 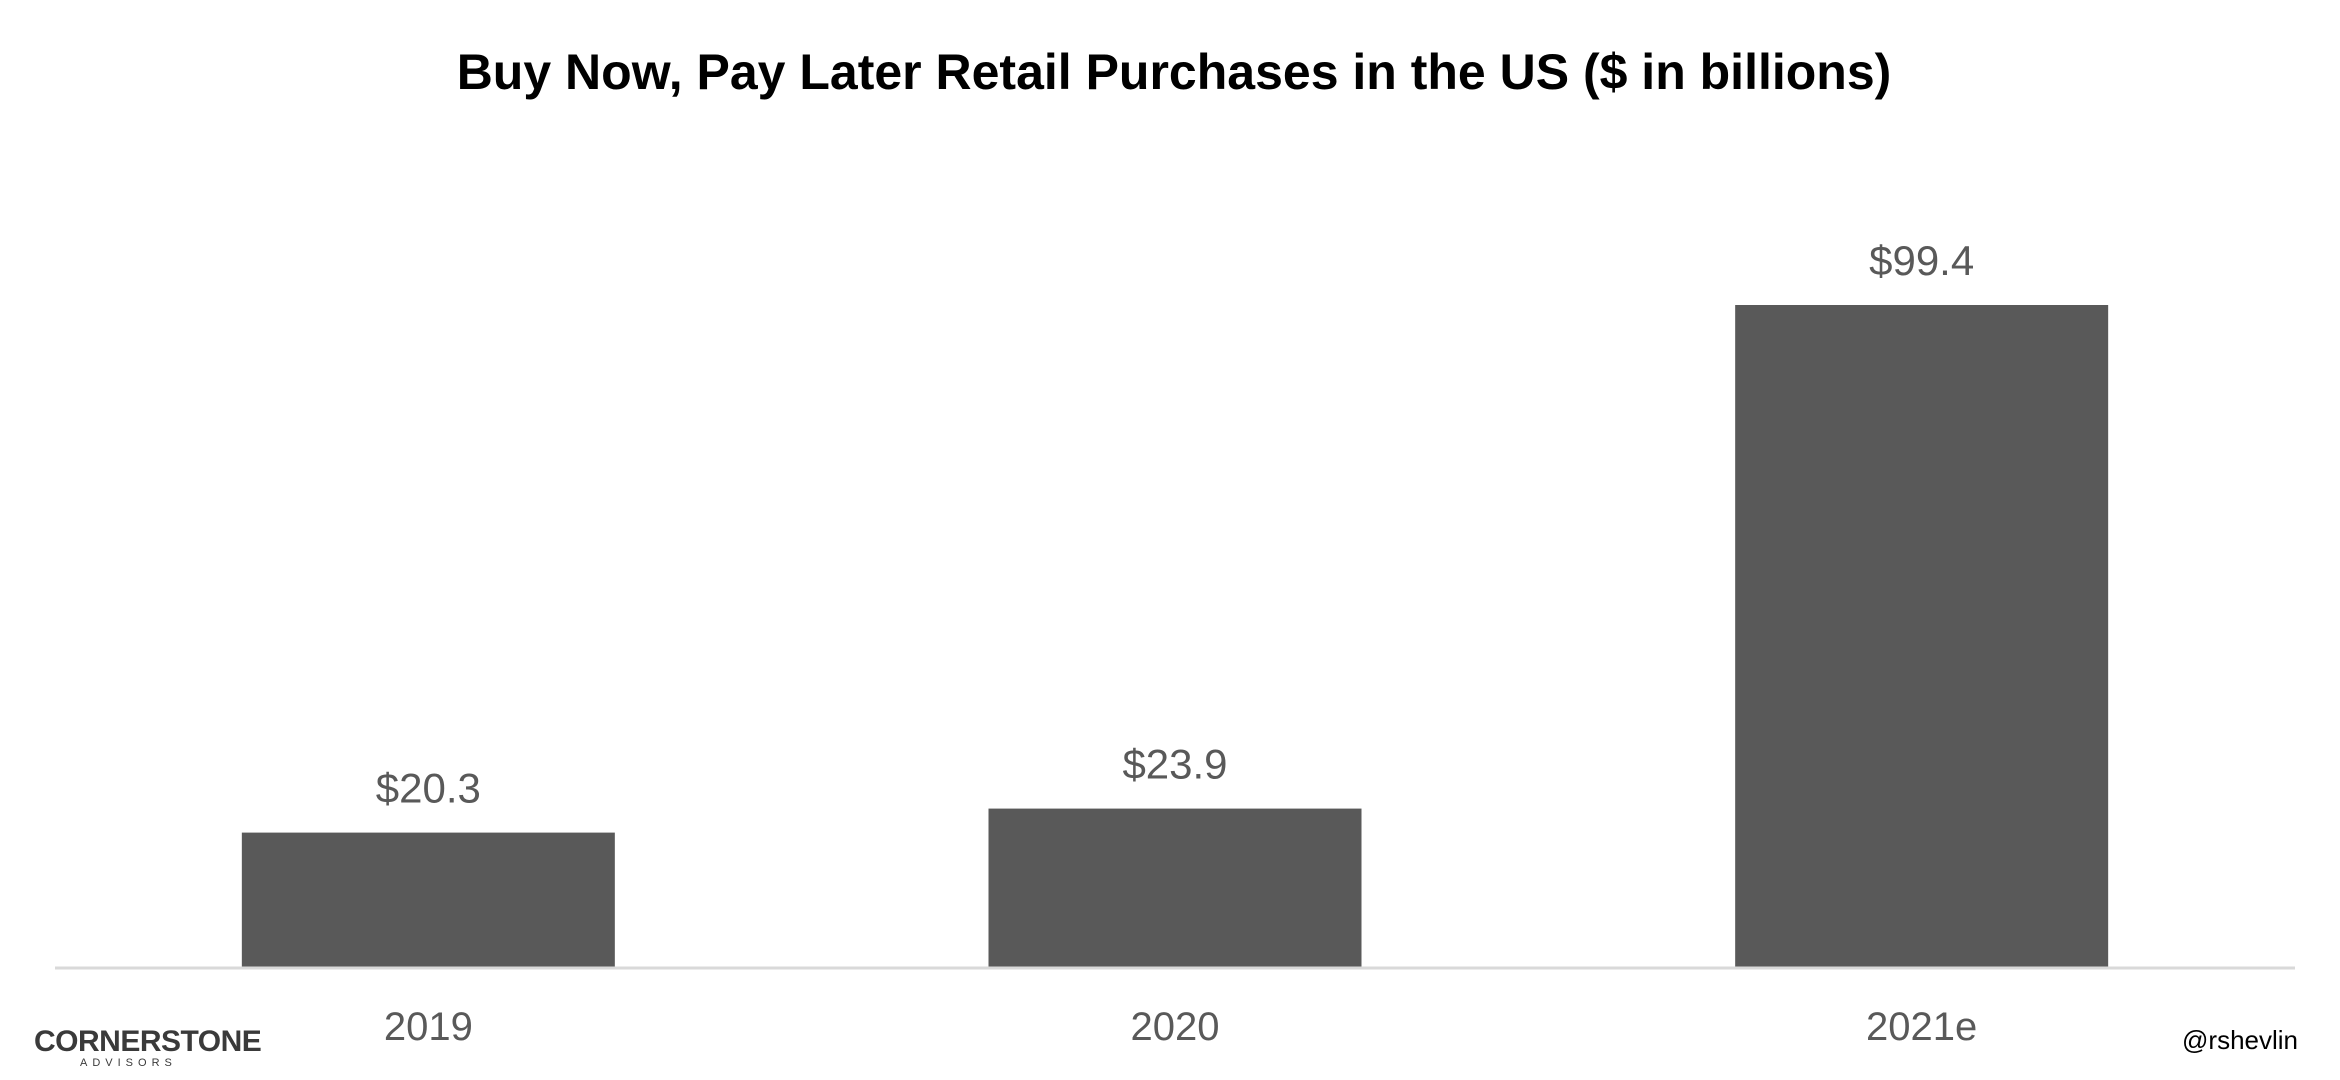 What do you see at coordinates (1921, 260) in the screenshot?
I see `data-label-2021e: $99.4` at bounding box center [1921, 260].